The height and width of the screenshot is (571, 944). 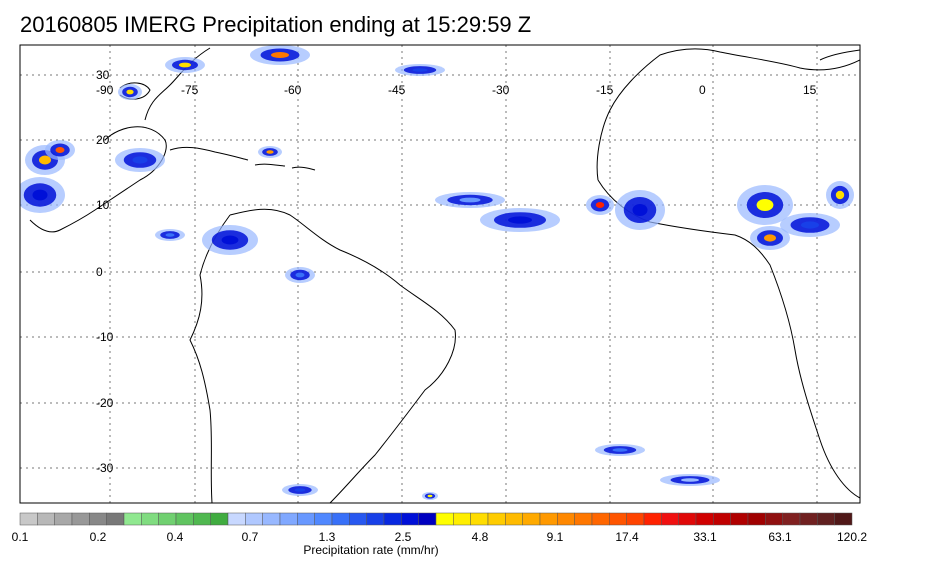 I want to click on colorbar-label: 1.3, so click(x=327, y=537).